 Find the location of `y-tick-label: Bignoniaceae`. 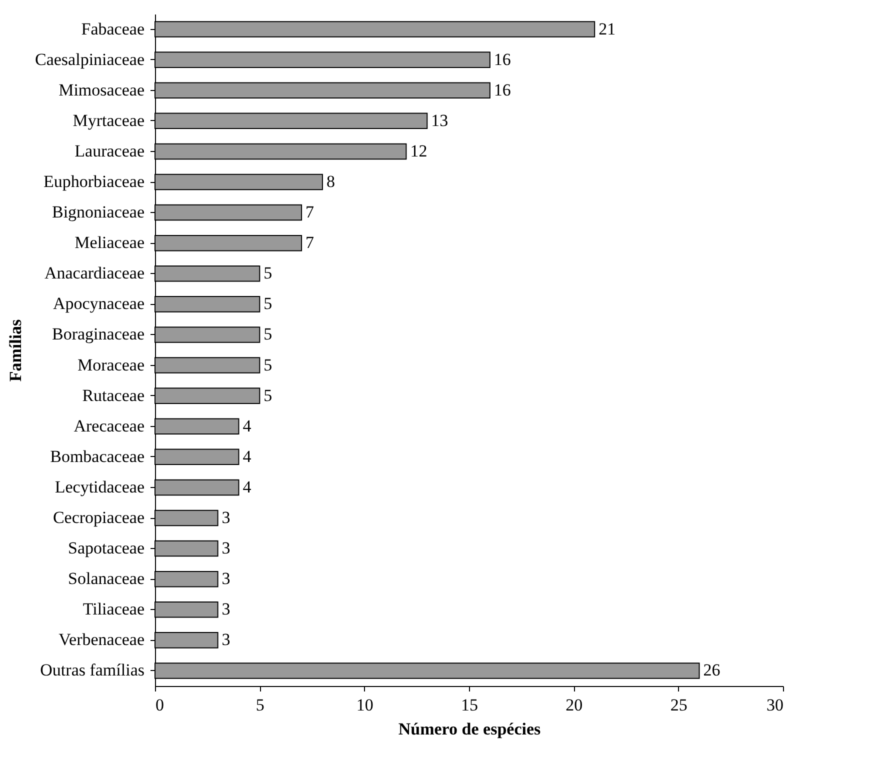

y-tick-label: Bignoniaceae is located at coordinates (98, 212).